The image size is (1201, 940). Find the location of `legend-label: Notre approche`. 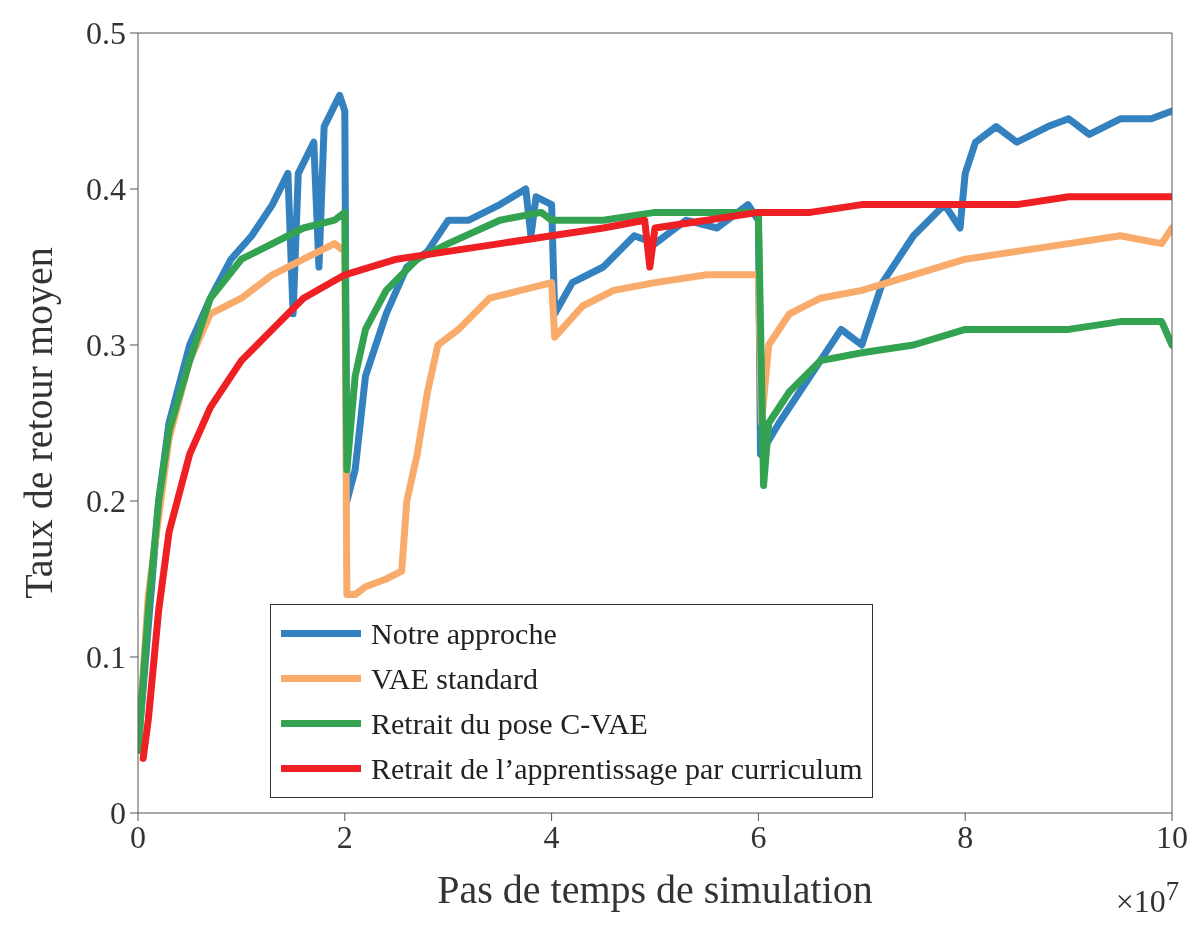

legend-label: Notre approche is located at coordinates (464, 633).